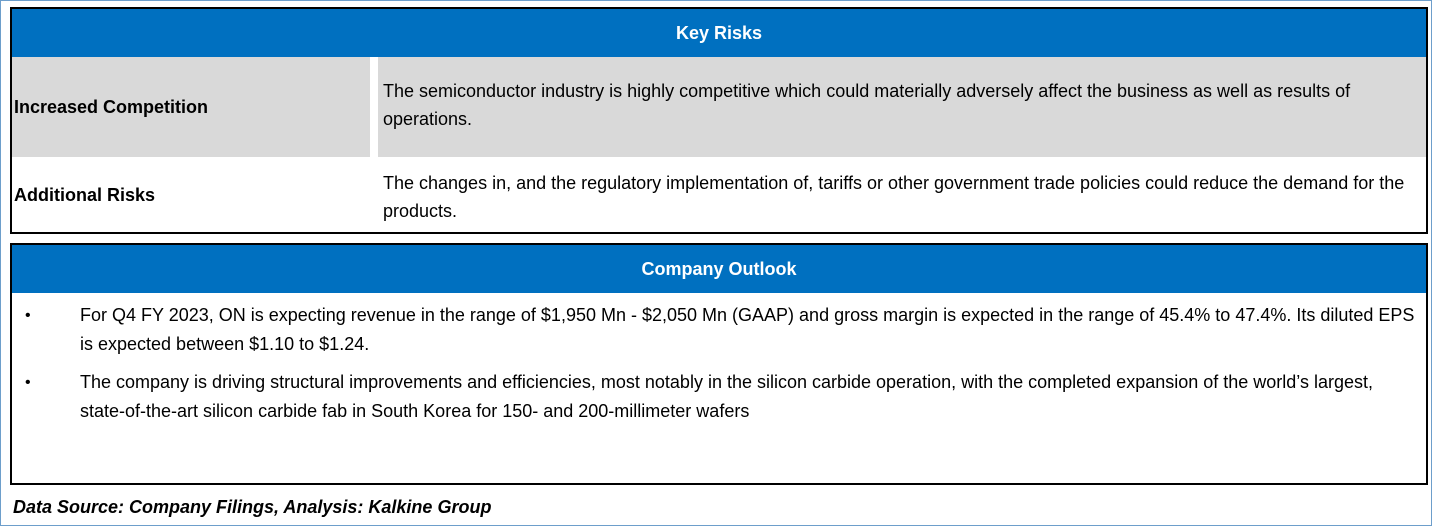 The image size is (1432, 526). What do you see at coordinates (719, 269) in the screenshot?
I see `company-outlook-header: Company Outlook` at bounding box center [719, 269].